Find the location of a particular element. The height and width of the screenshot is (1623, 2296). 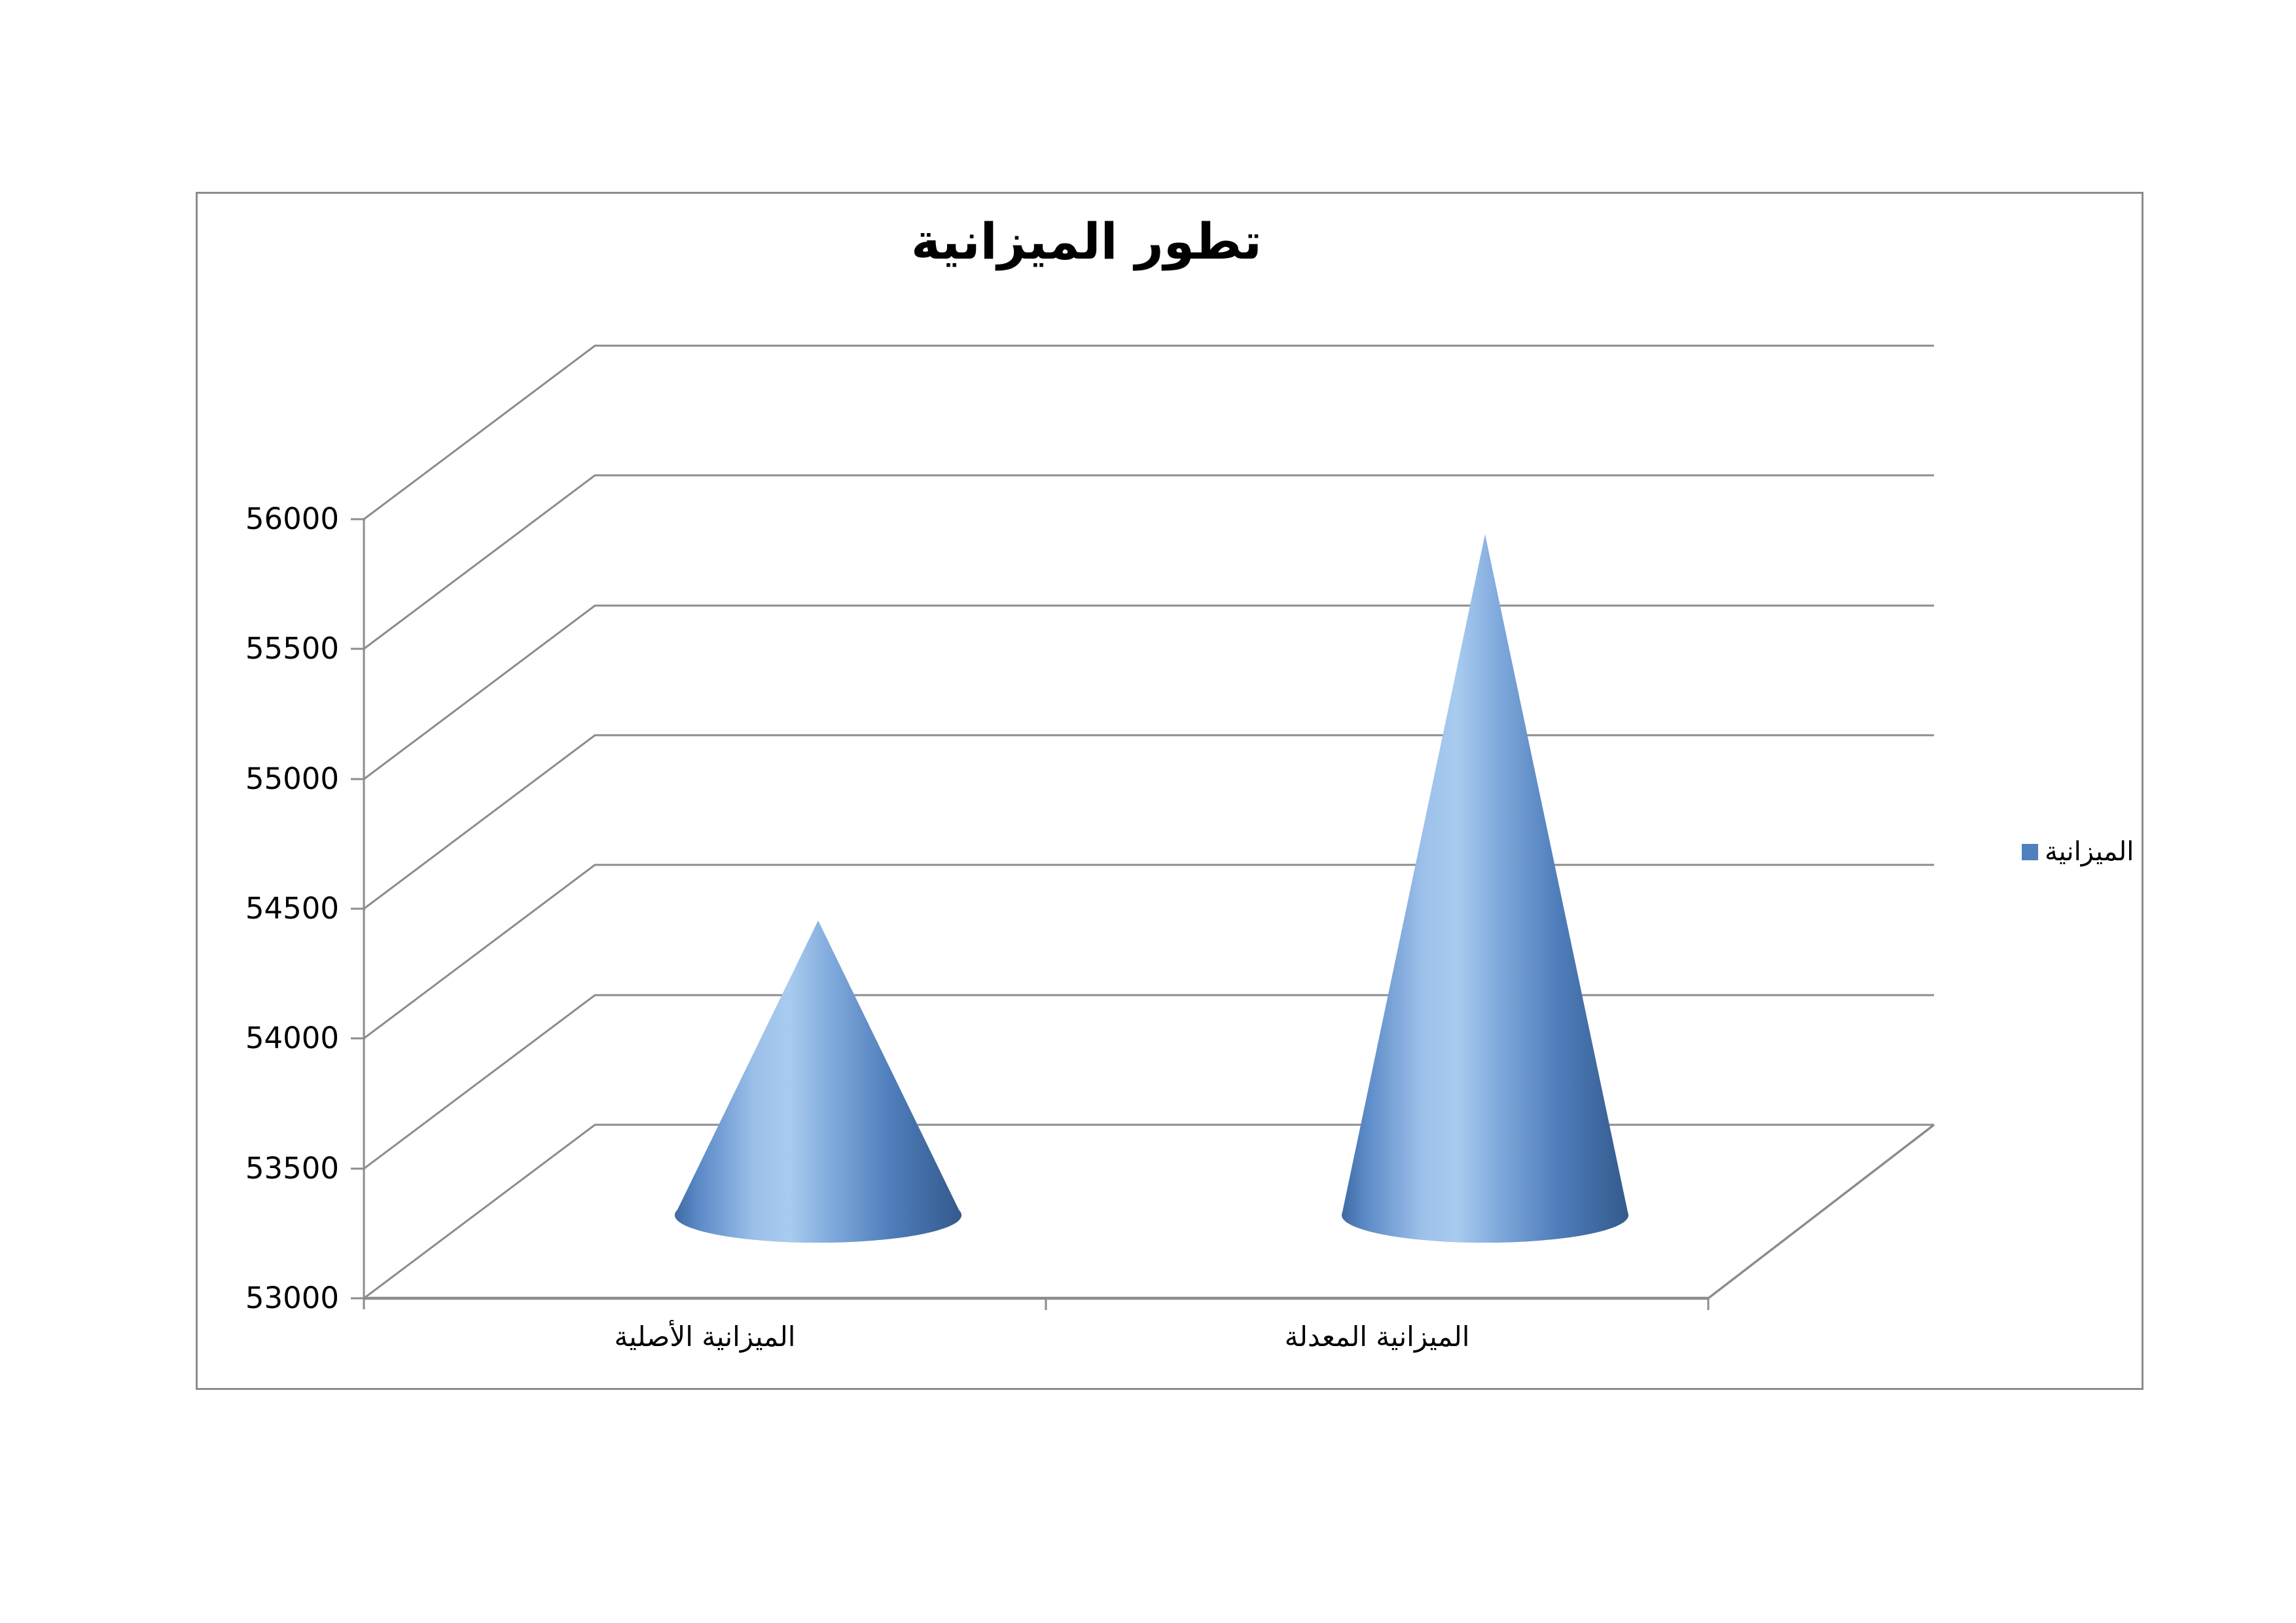

y-axis-label-56000: 56000 is located at coordinates (292, 518).